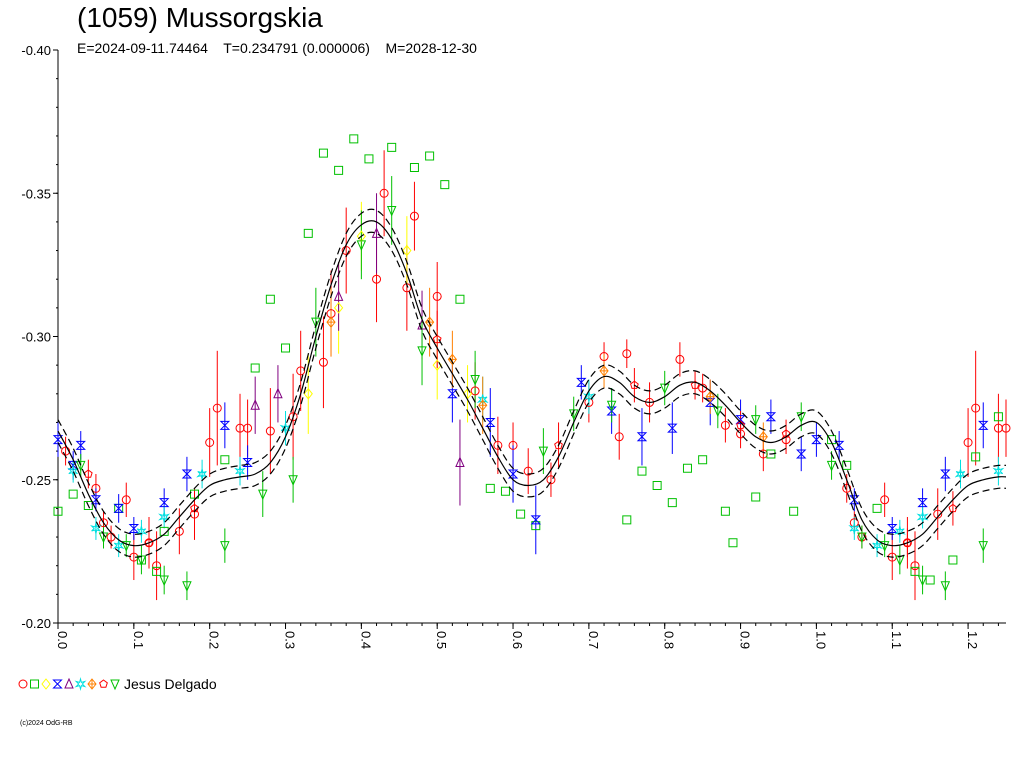 The height and width of the screenshot is (768, 1024). I want to click on legend-pentagon-marker, so click(103, 683).